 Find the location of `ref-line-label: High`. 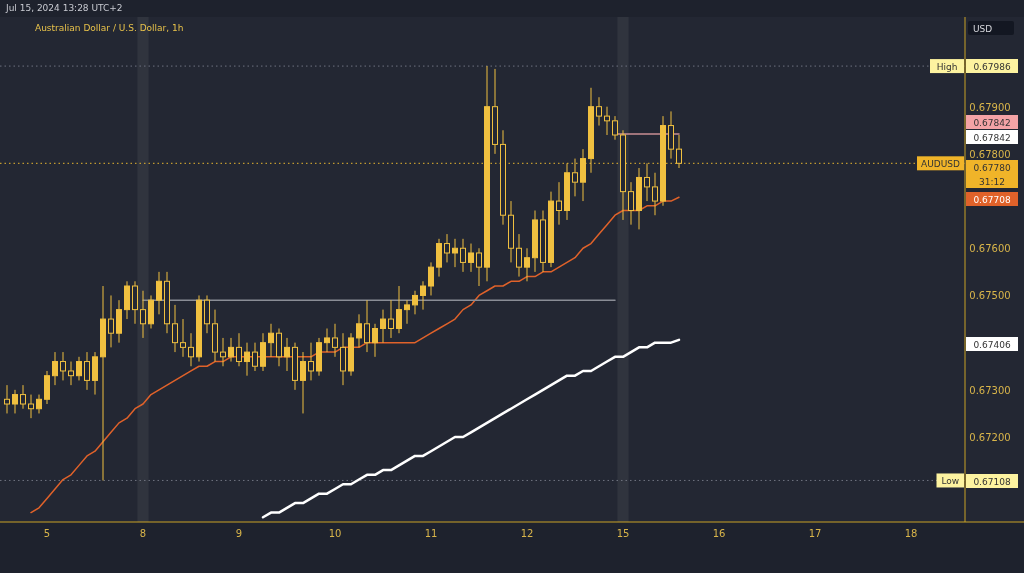

ref-line-label: High is located at coordinates (947, 67).